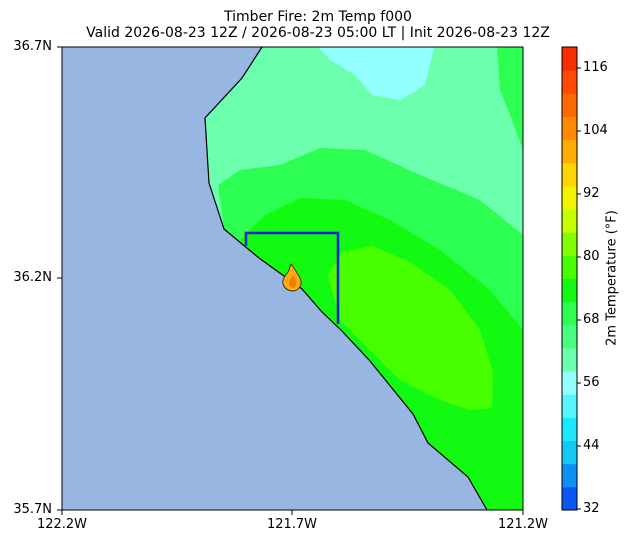 The width and height of the screenshot is (636, 543). I want to click on lon-tick-label: 122.2W, so click(62, 524).